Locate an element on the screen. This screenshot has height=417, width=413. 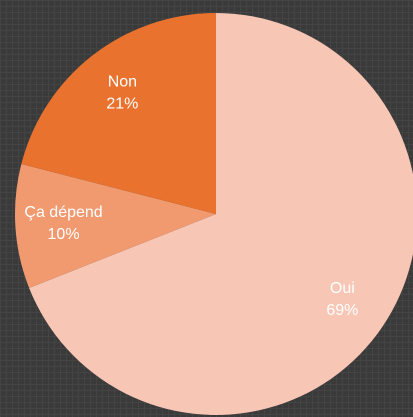
slice-label: Non is located at coordinates (122, 82).